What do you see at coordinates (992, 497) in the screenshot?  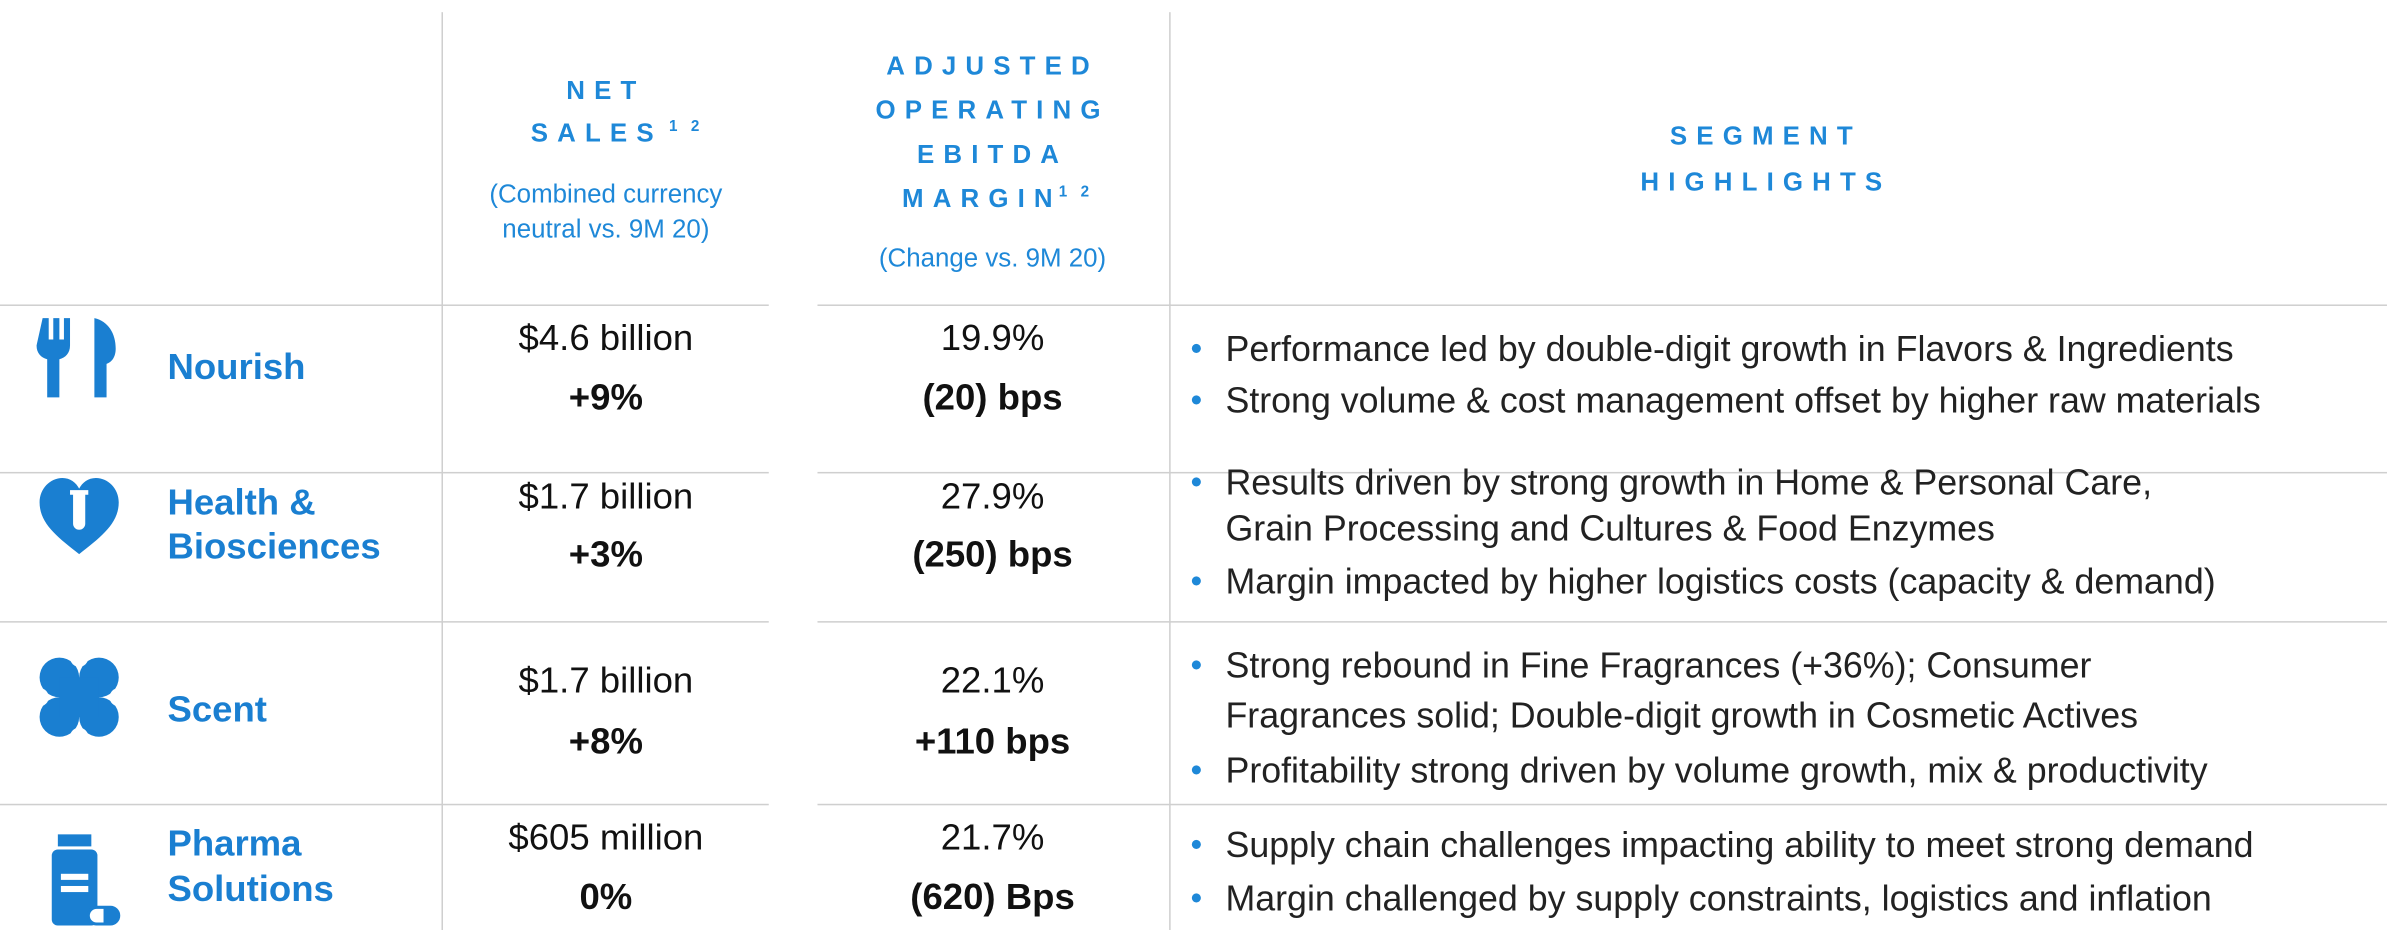 I see `ebitda-margin: 27.9%` at bounding box center [992, 497].